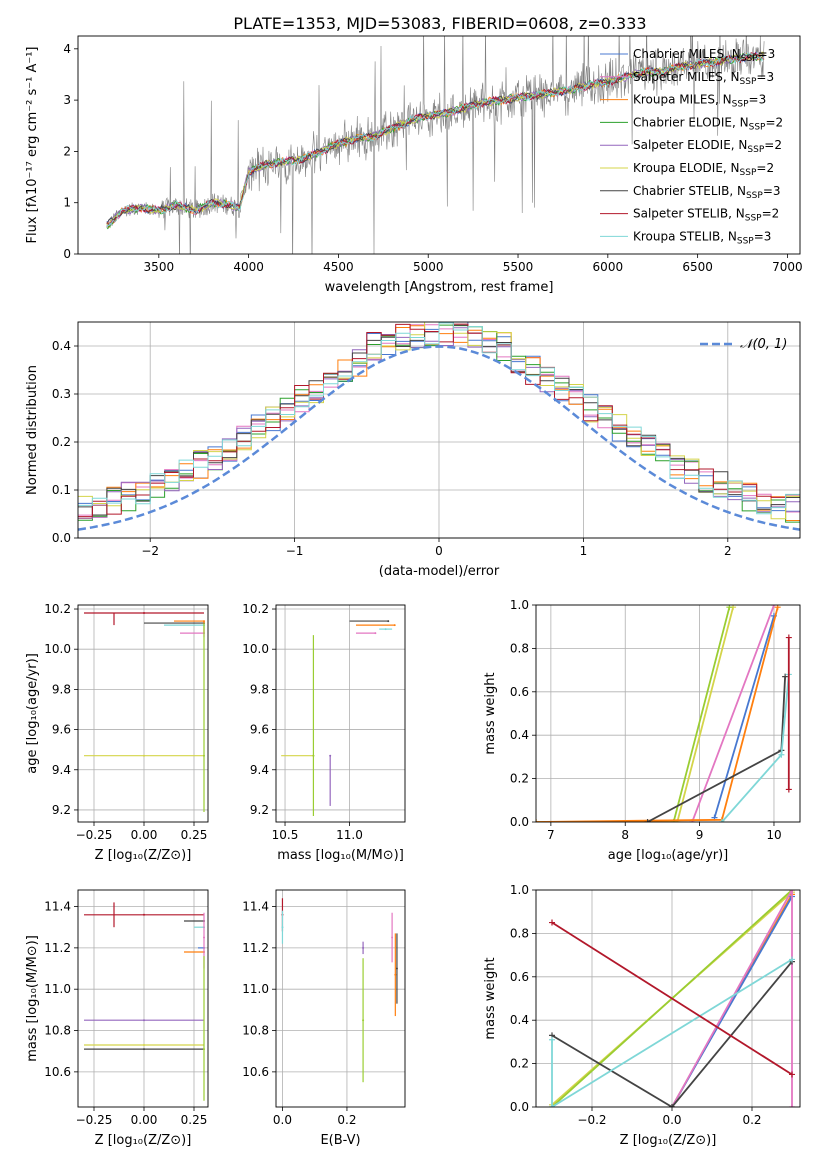 Image resolution: width=819 pixels, height=1170 pixels. I want to click on y-tick-label: 0.4, so click(61, 346).